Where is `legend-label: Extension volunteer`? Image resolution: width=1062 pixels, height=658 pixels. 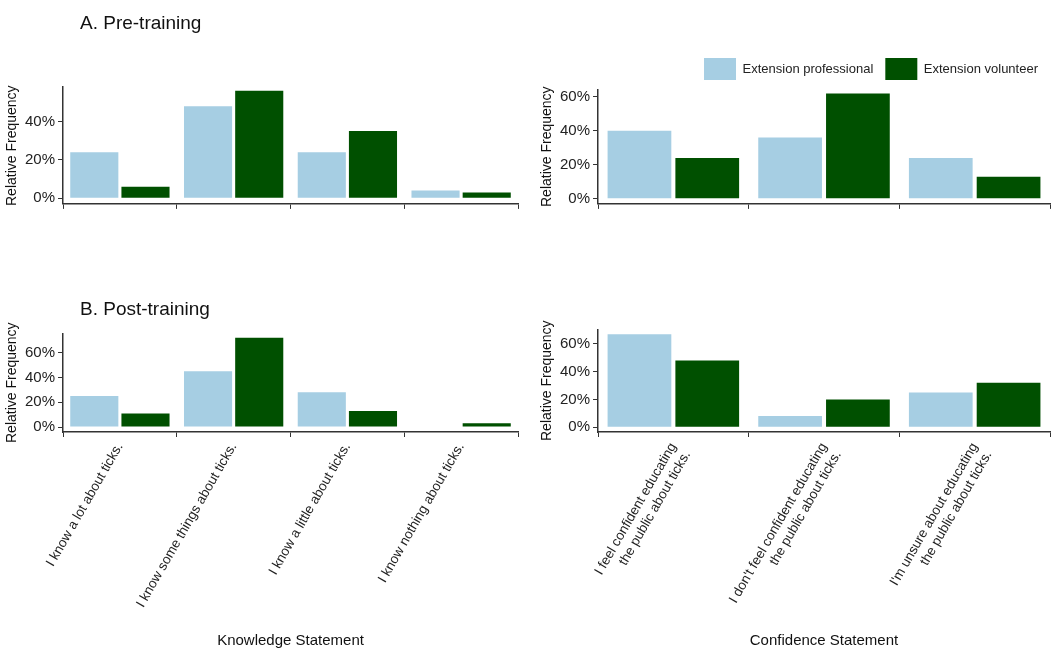
legend-label: Extension volunteer is located at coordinates (981, 68).